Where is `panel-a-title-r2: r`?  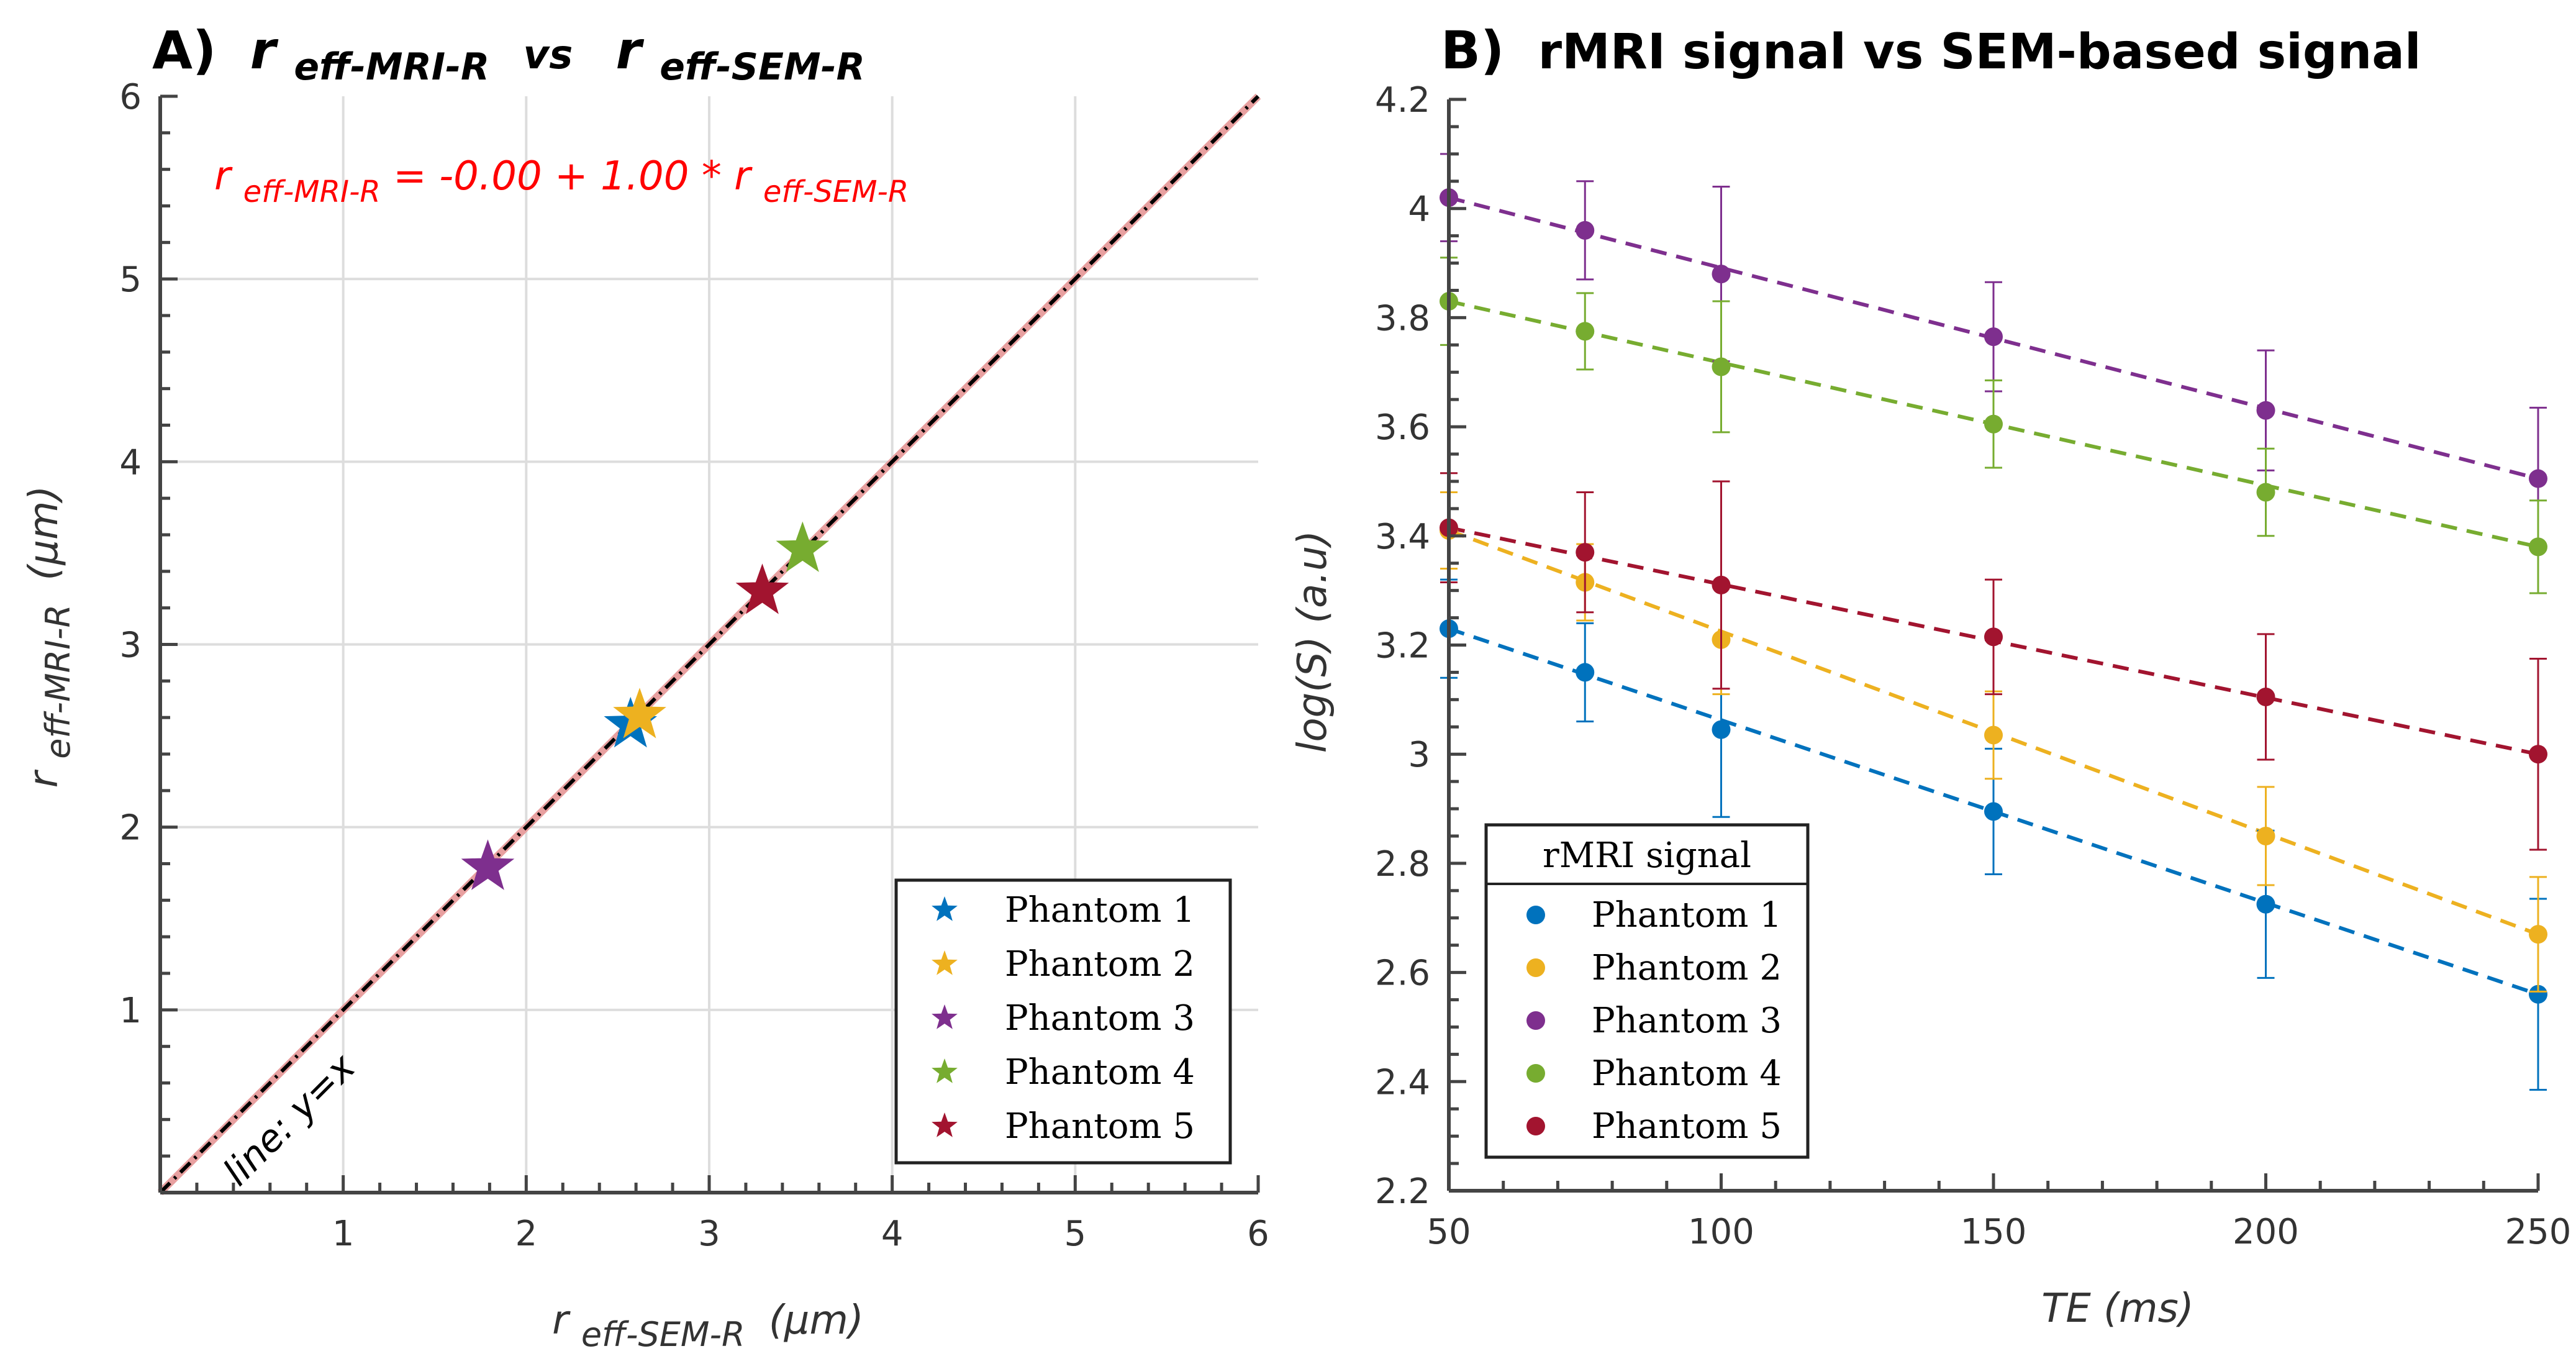
panel-a-title-r2: r is located at coordinates (630, 50).